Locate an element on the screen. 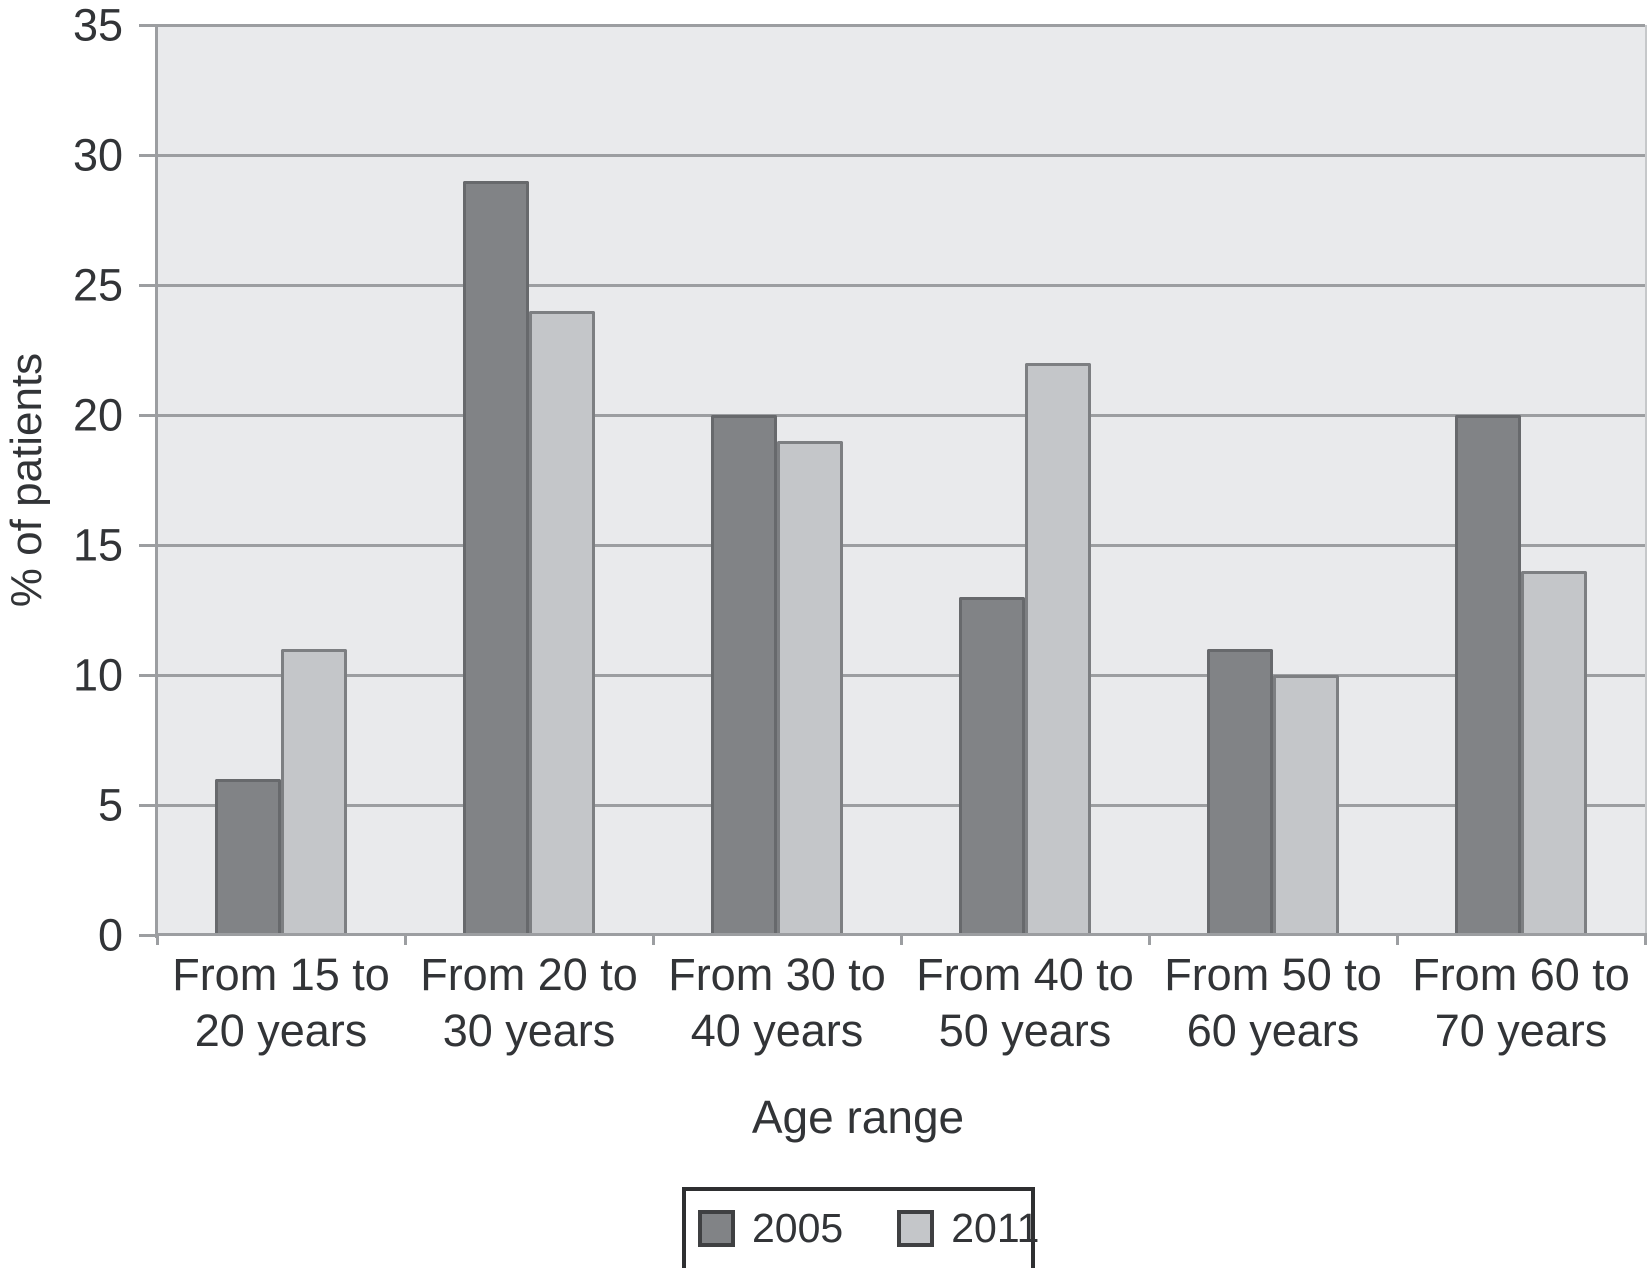 The image size is (1651, 1268). y-tick-label: 30 is located at coordinates (97, 155).